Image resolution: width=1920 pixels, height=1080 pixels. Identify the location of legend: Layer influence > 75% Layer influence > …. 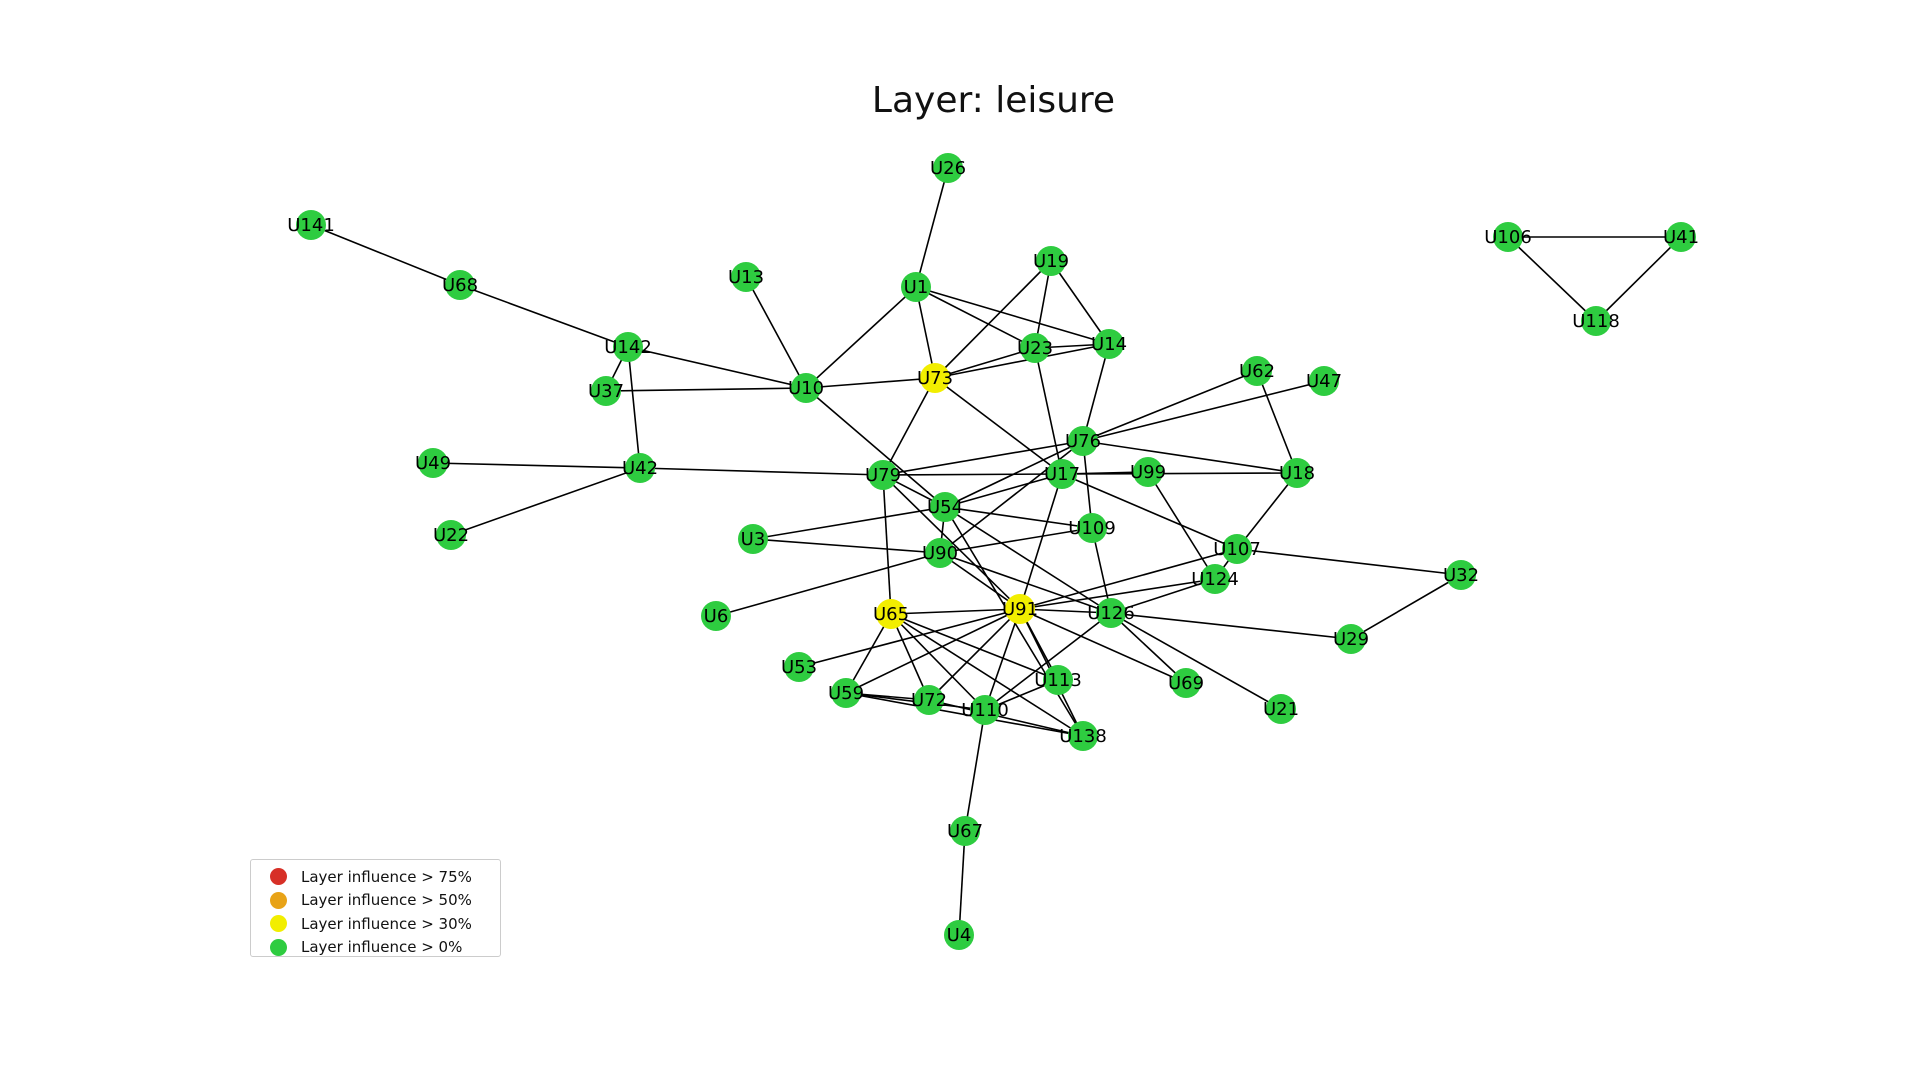
(375, 908).